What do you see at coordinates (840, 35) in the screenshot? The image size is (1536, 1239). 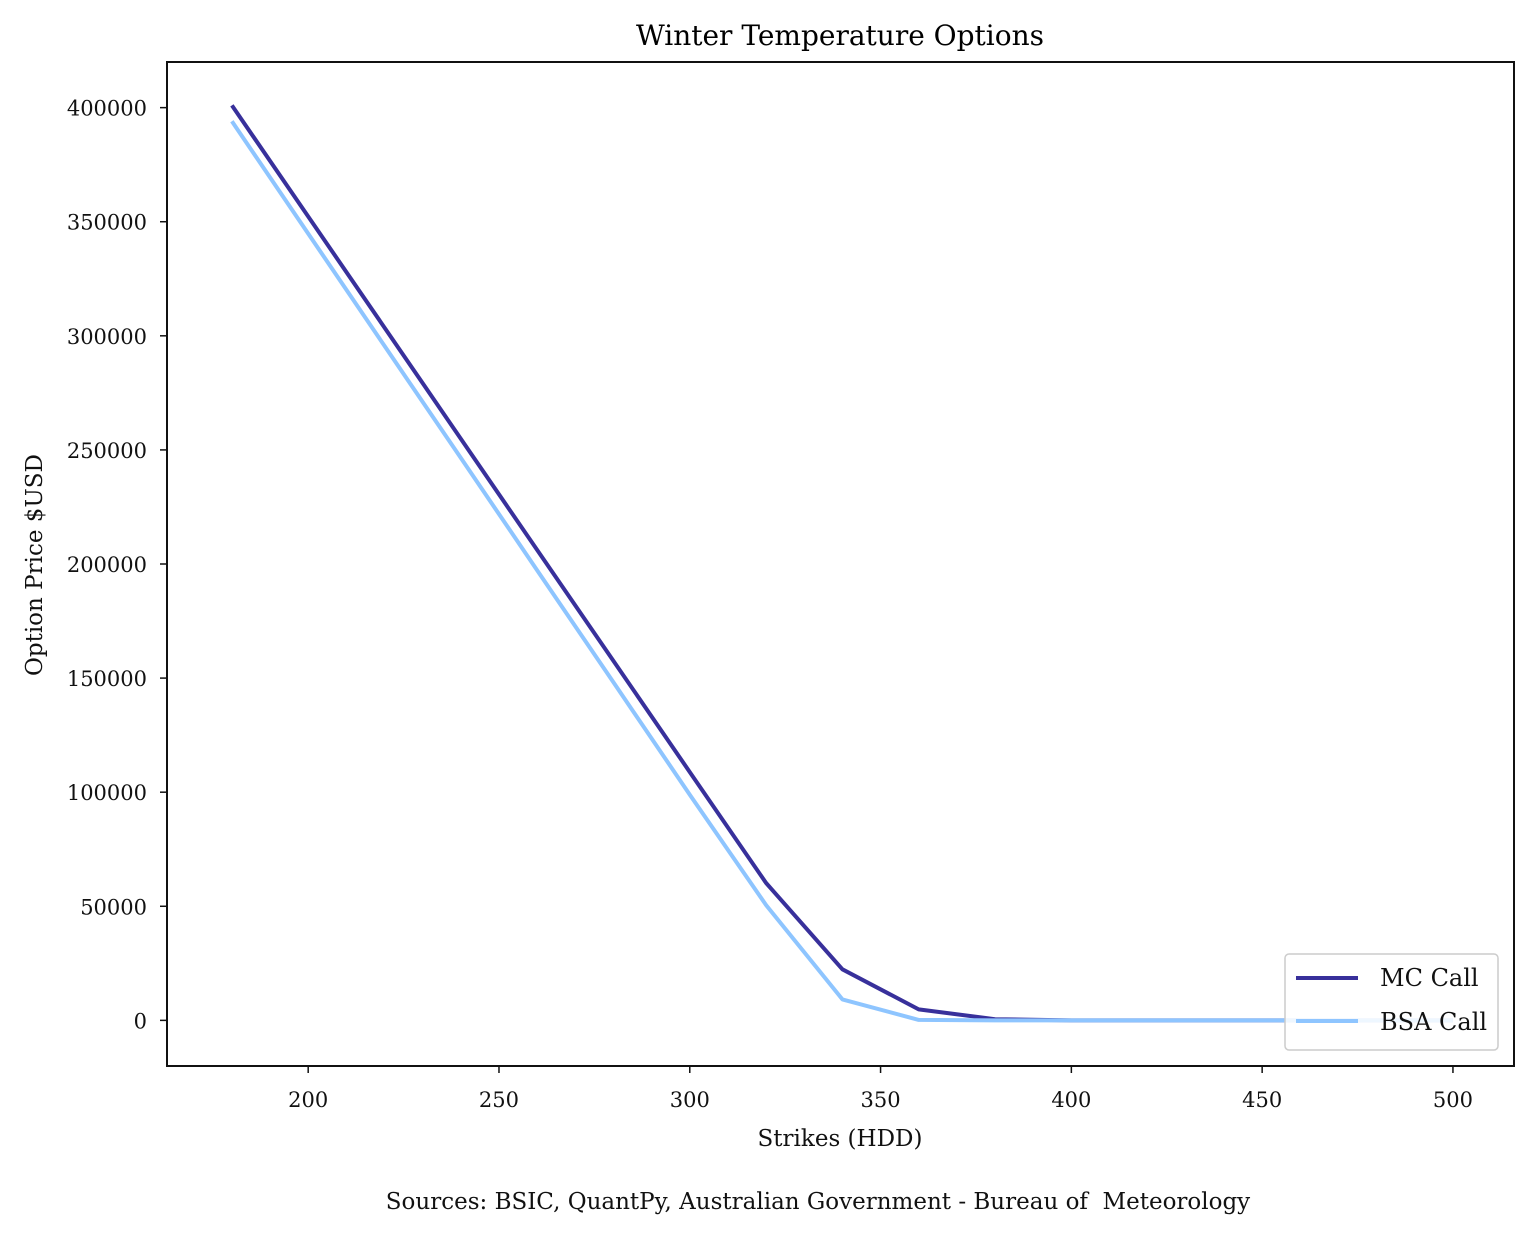 I see `chart-title: Winter Temperature Options` at bounding box center [840, 35].